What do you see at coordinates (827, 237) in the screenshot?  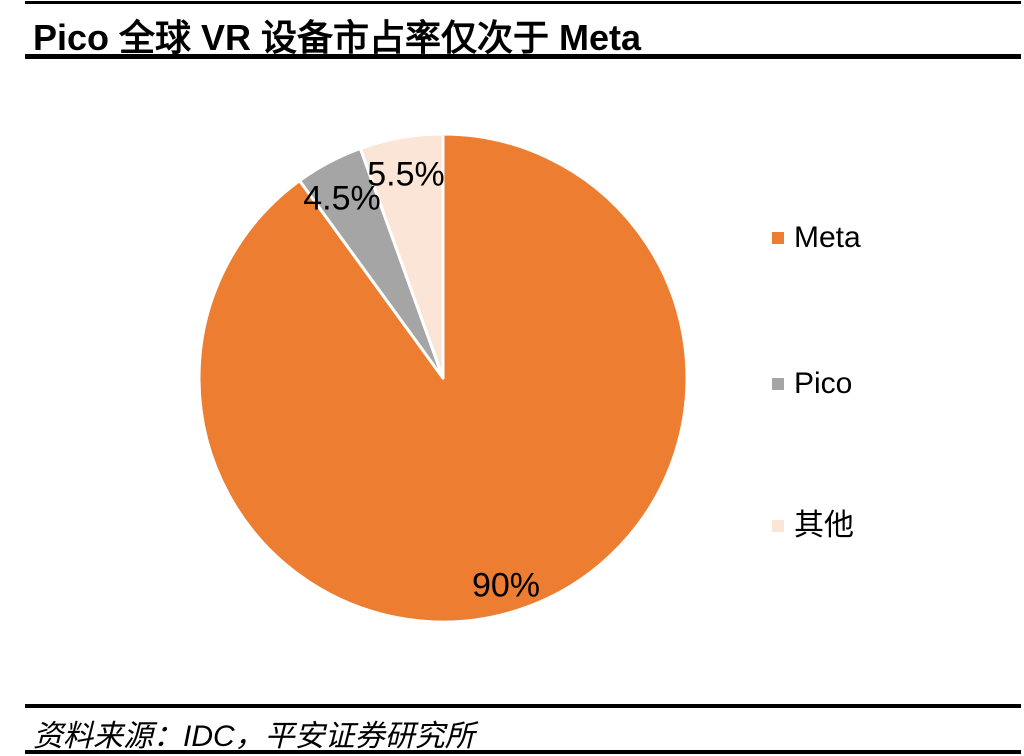 I see `legend-label-meta: Meta` at bounding box center [827, 237].